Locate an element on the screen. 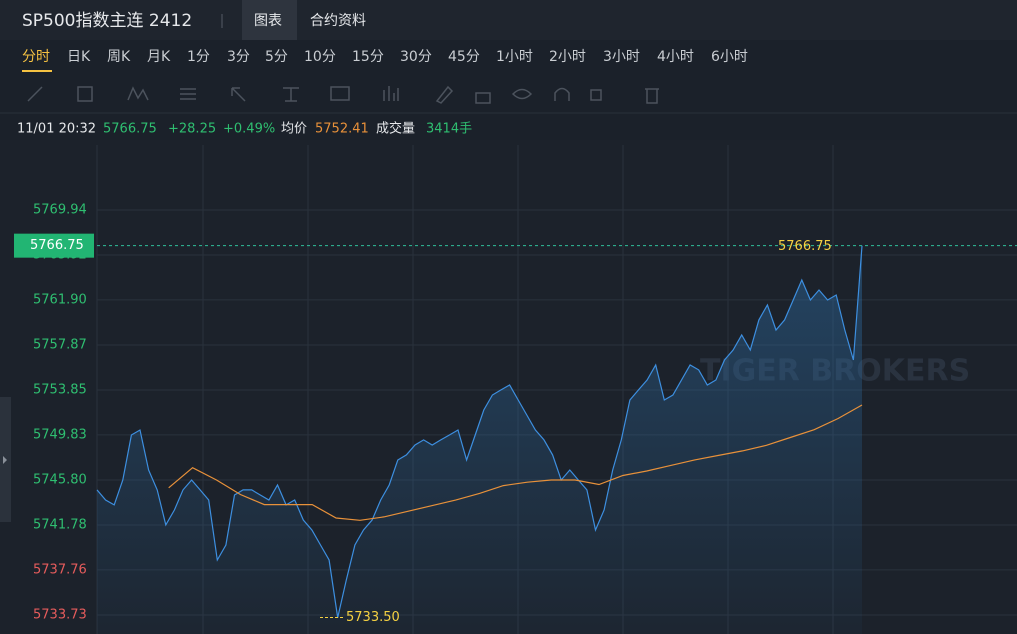 The height and width of the screenshot is (634, 1017). tab-active-bg is located at coordinates (269, 20).